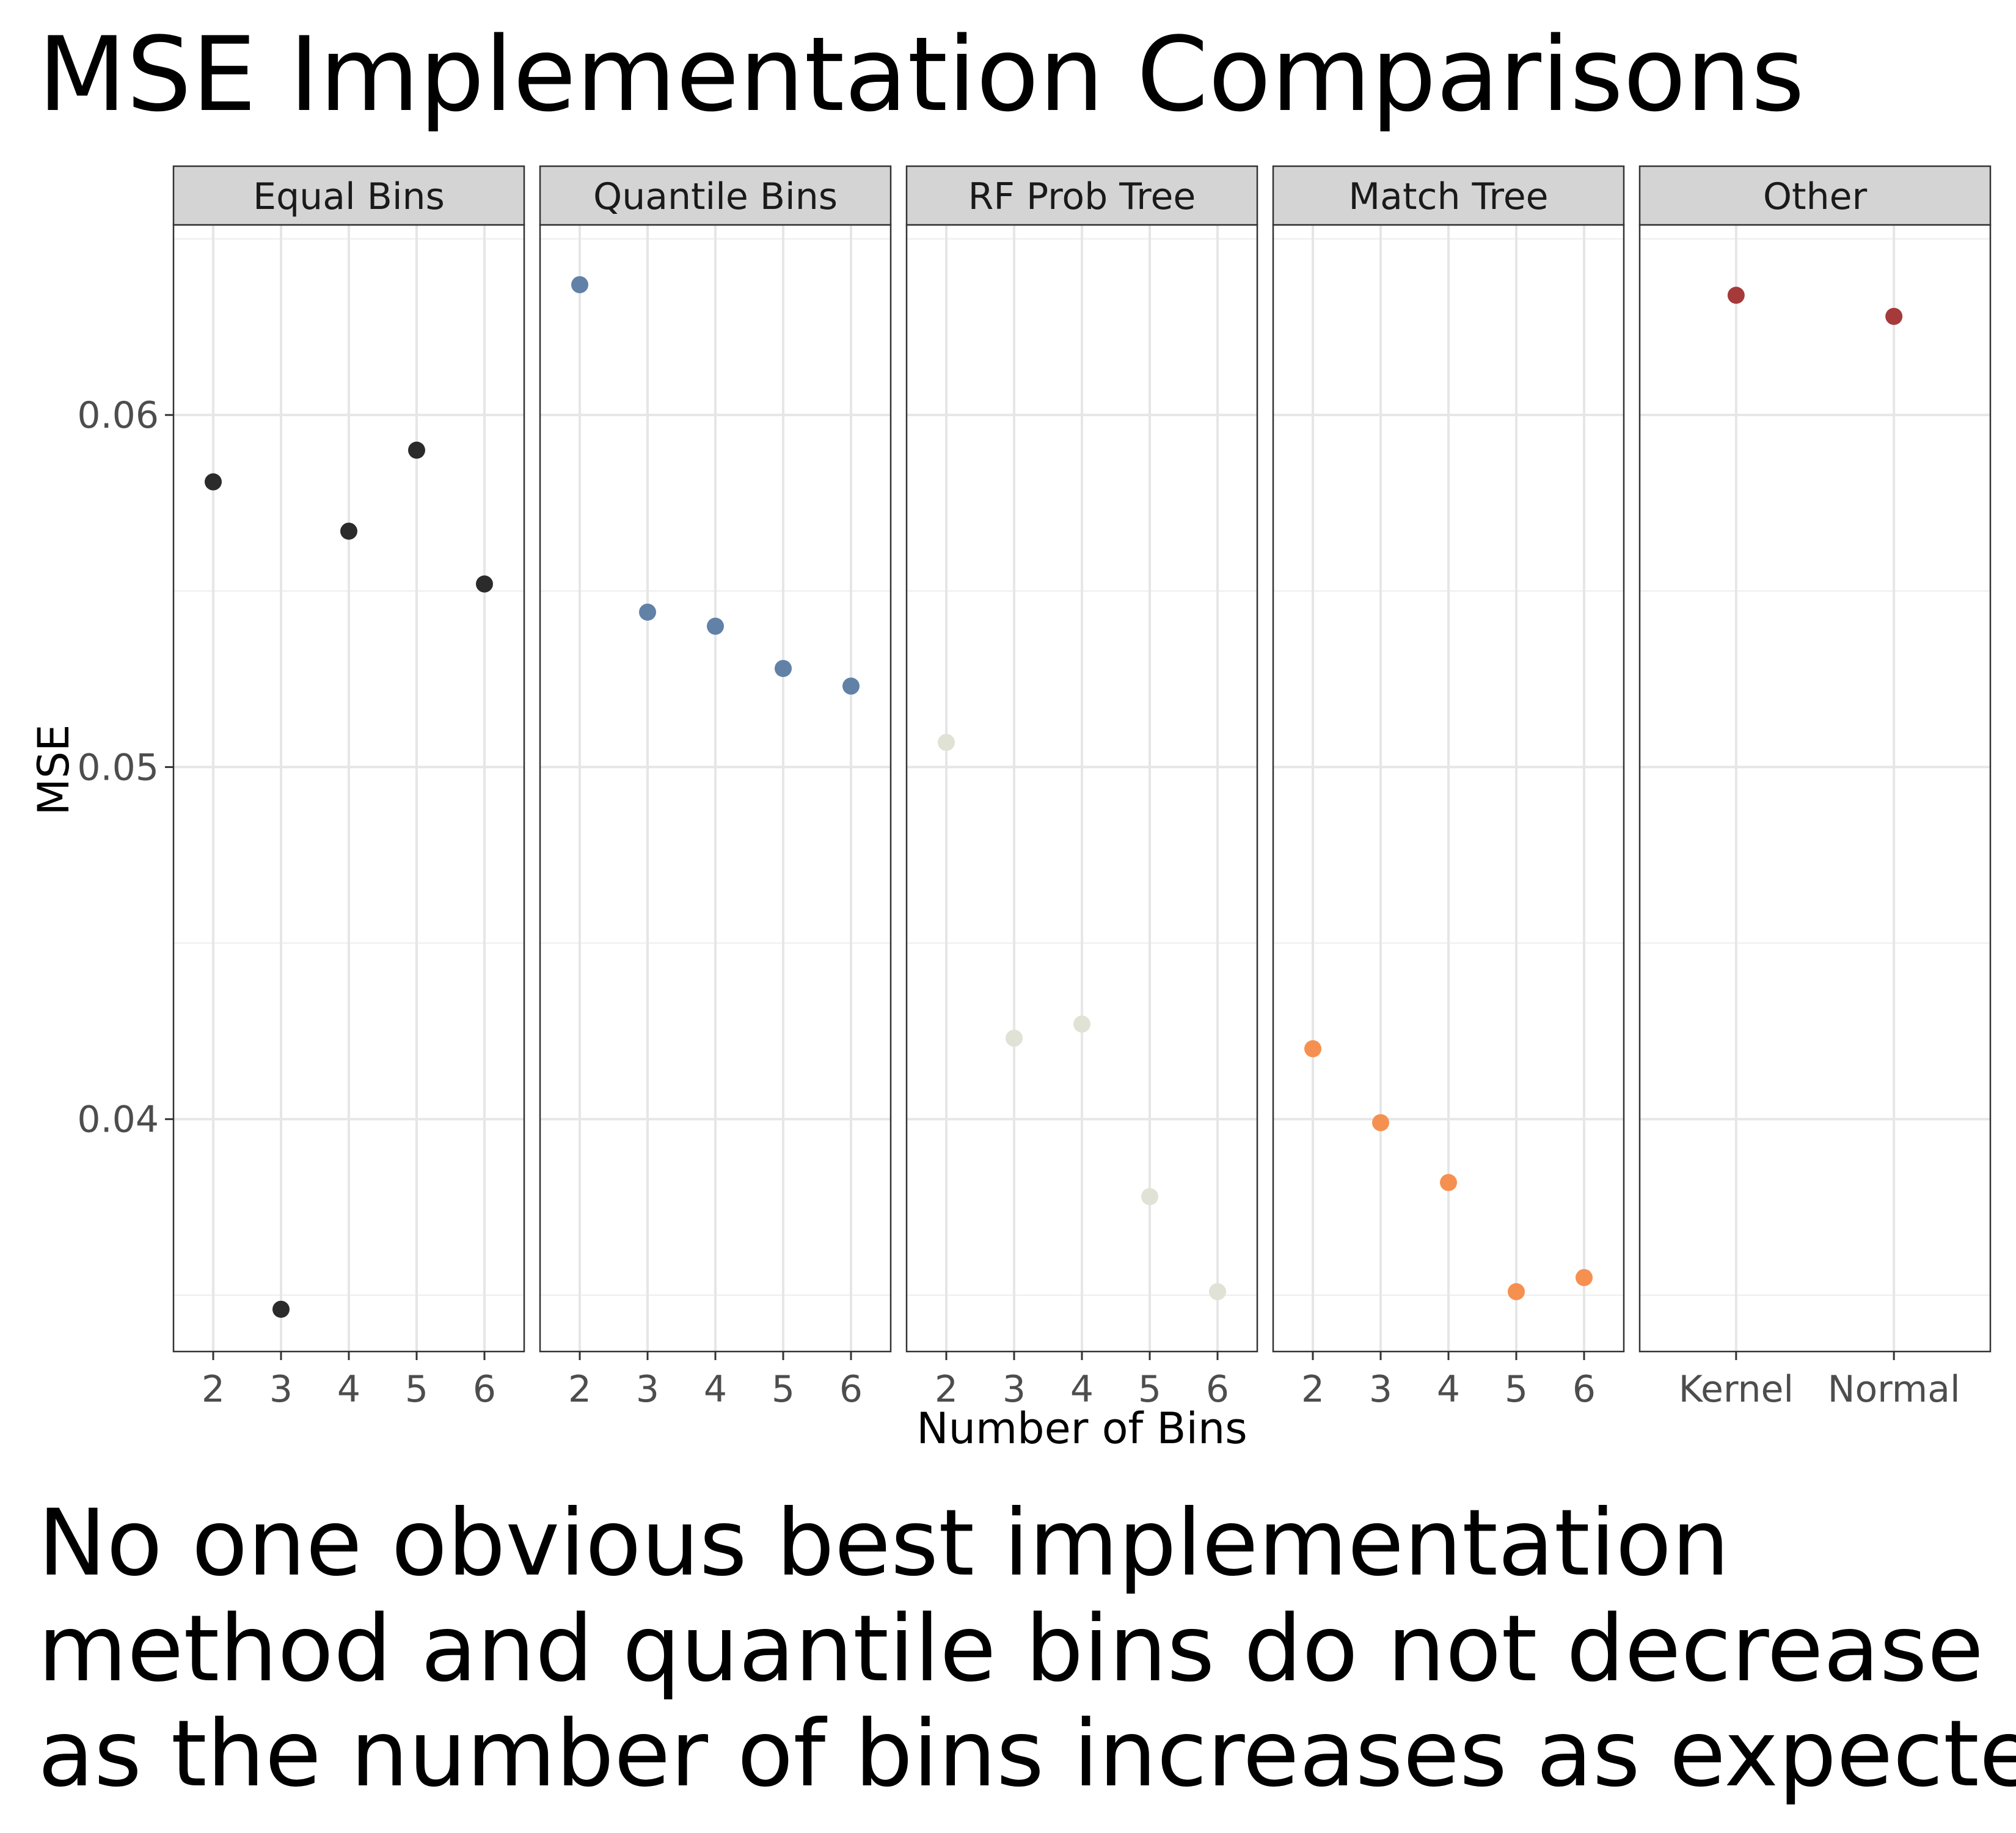 Image resolution: width=2016 pixels, height=1833 pixels. Describe the element at coordinates (348, 788) in the screenshot. I see `panel-0: Equal Bins 2 3 4 5 6` at that location.